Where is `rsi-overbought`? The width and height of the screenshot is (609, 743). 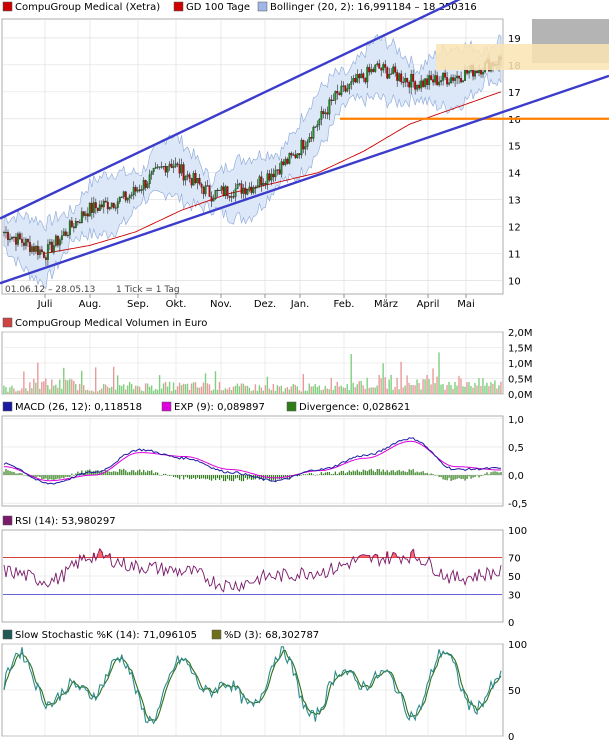
rsi-overbought is located at coordinates (411, 554).